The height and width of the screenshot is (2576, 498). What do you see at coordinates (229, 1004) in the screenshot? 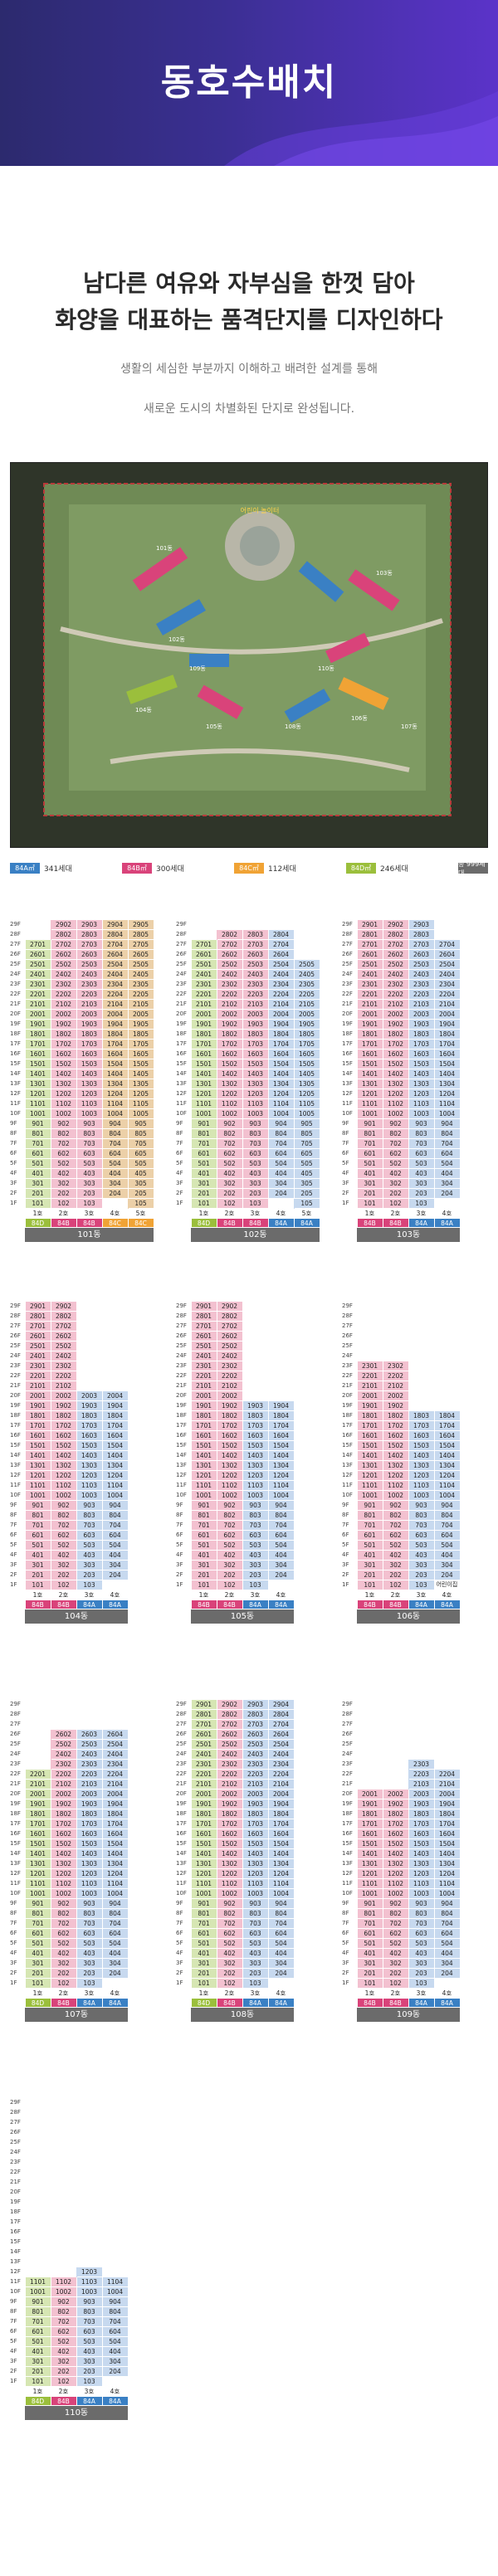
I see `unit-cell: 2102` at bounding box center [229, 1004].